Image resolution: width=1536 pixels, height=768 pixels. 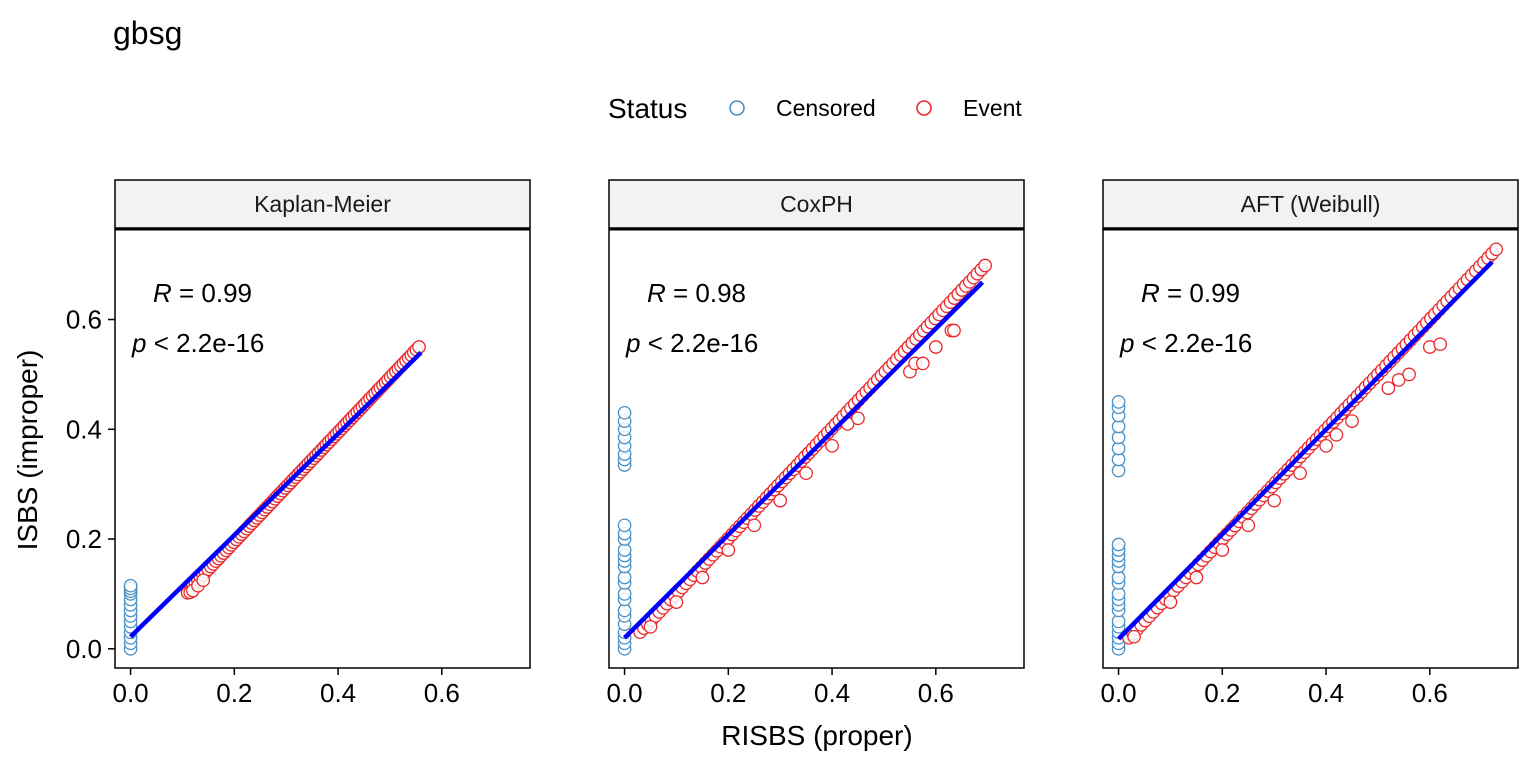 I want to click on legend-censored-label: Censored, so click(x=826, y=108).